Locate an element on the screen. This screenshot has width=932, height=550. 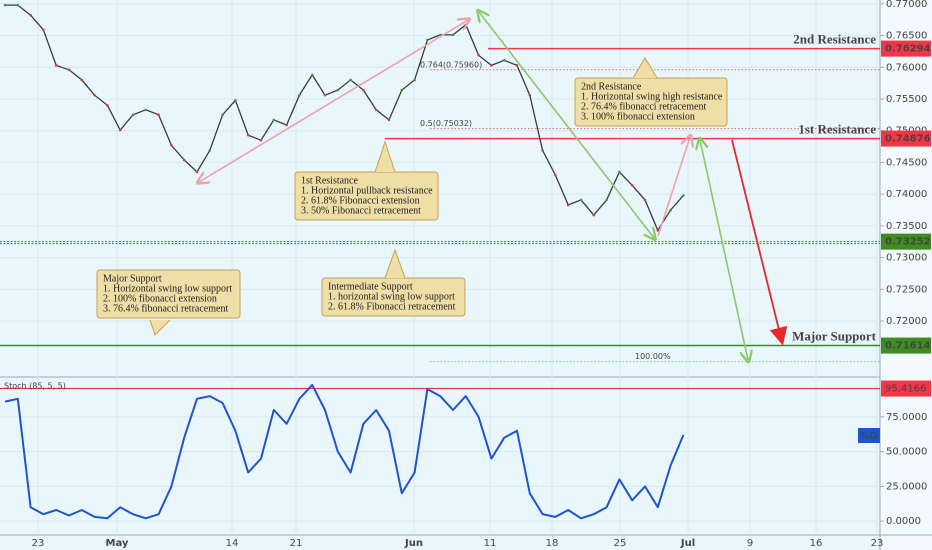
y-tick-label: 0.74000 is located at coordinates (906, 194).